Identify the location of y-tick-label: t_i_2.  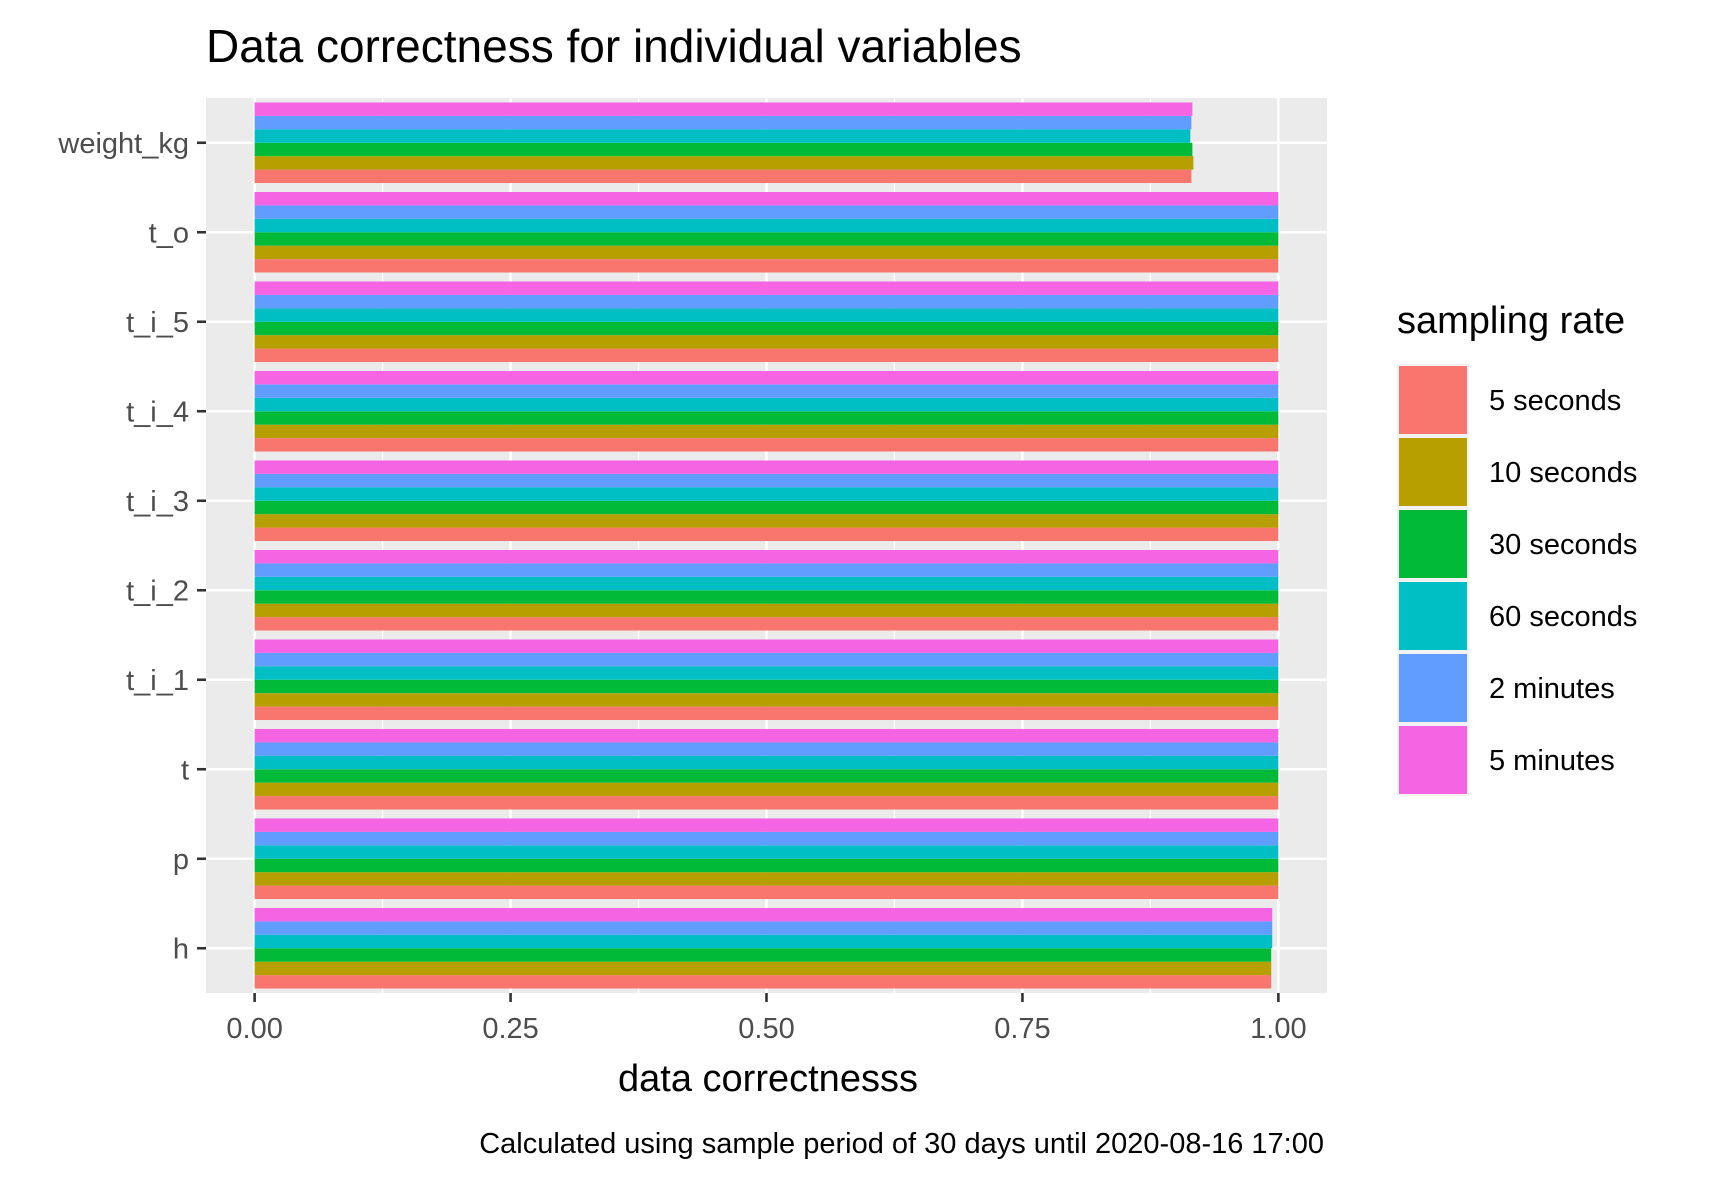
(157, 591).